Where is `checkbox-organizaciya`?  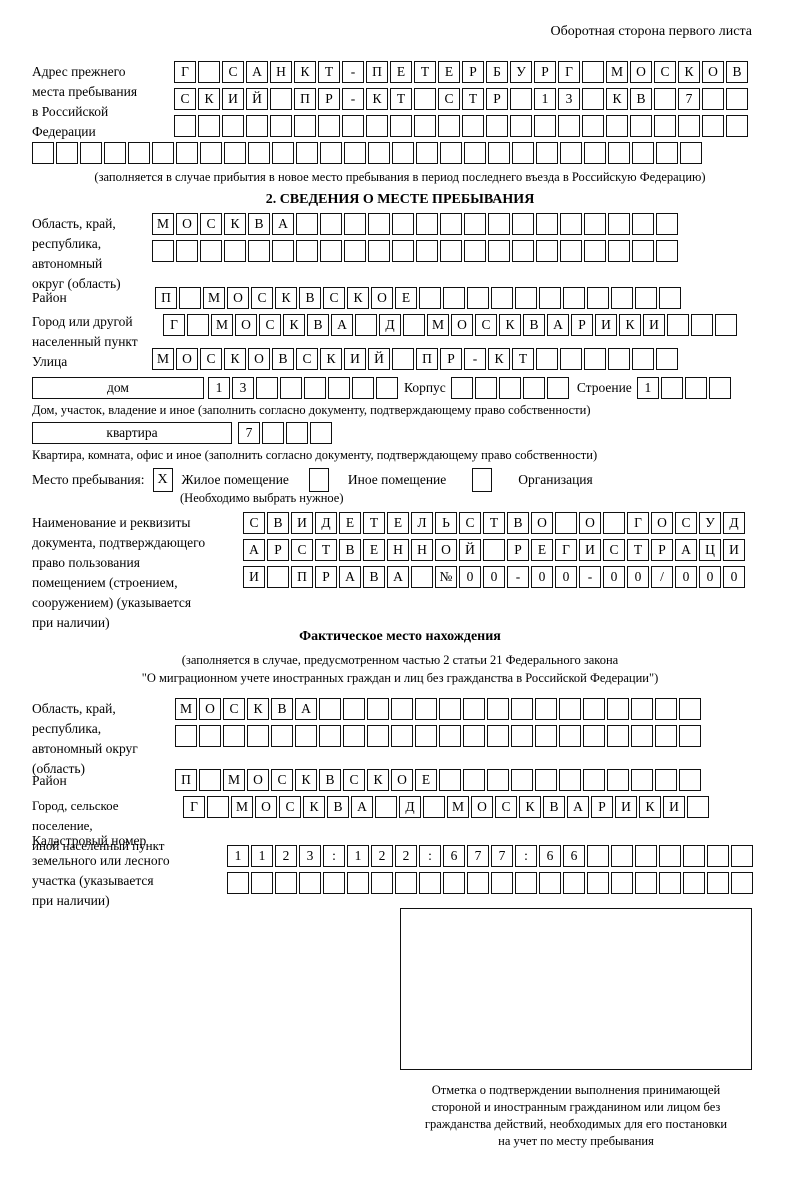 checkbox-organizaciya is located at coordinates (482, 480).